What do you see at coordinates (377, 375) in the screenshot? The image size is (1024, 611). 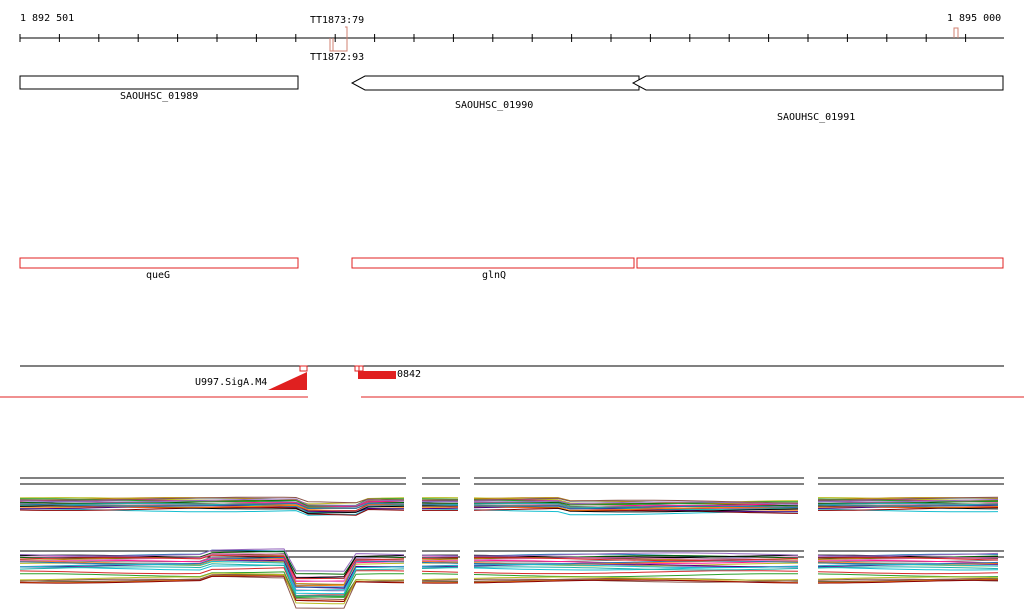 I see `feature-0842-bar` at bounding box center [377, 375].